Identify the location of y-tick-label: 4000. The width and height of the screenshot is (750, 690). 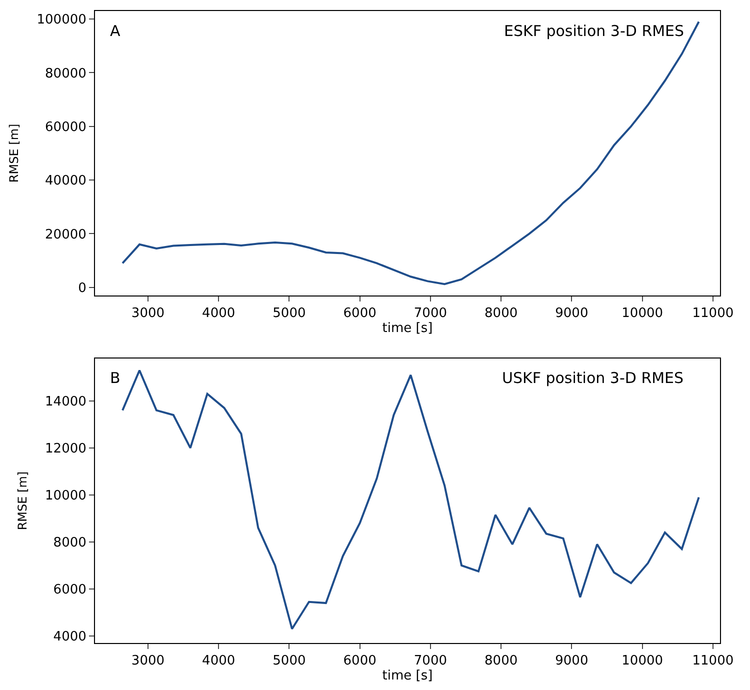
(69, 637).